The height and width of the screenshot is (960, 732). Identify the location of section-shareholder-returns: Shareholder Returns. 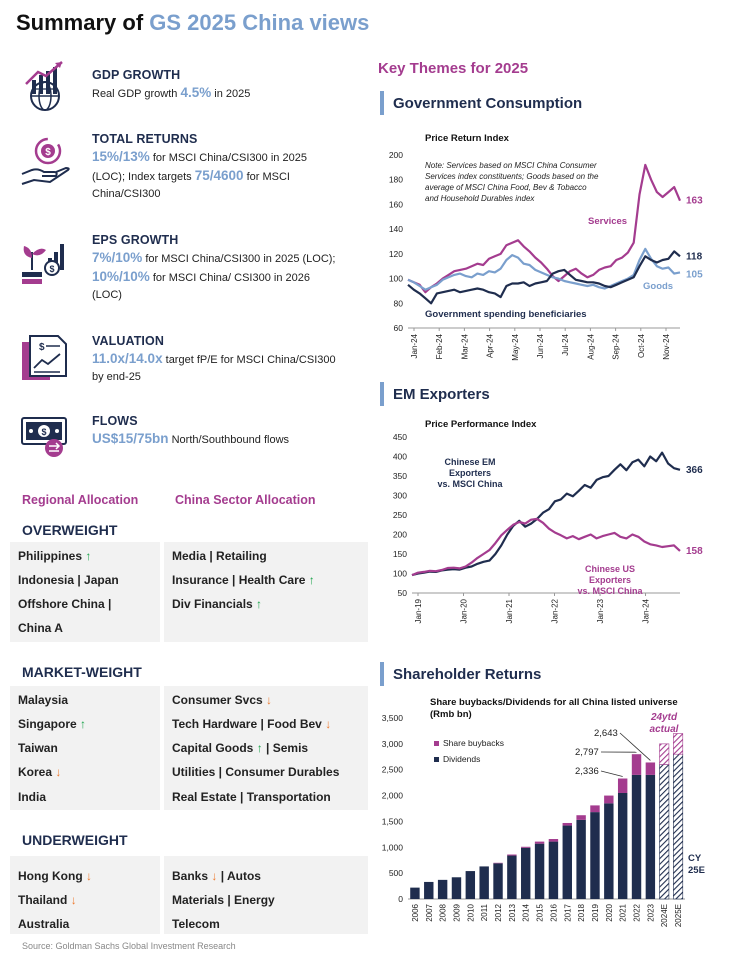
(467, 674).